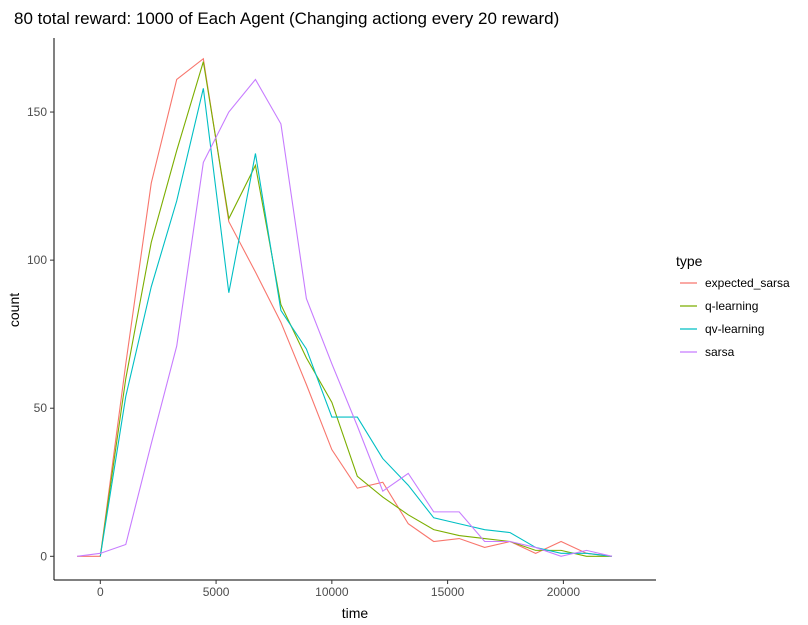 The width and height of the screenshot is (808, 625). Describe the element at coordinates (747, 283) in the screenshot. I see `legend-label-expected_sarsa: expected_sarsa` at that location.